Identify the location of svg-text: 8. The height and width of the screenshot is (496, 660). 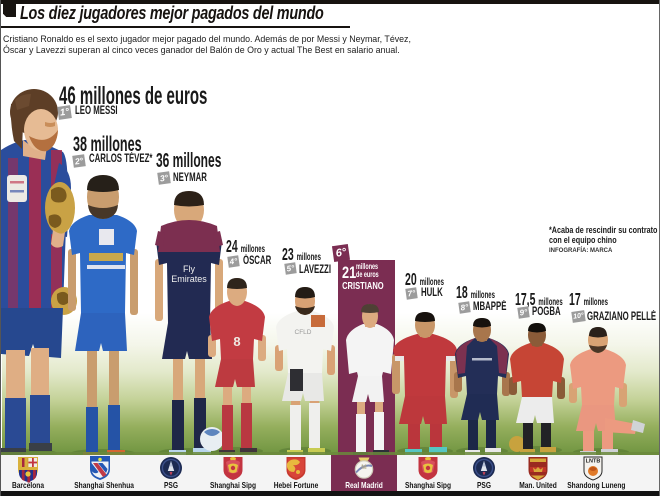
(236, 341).